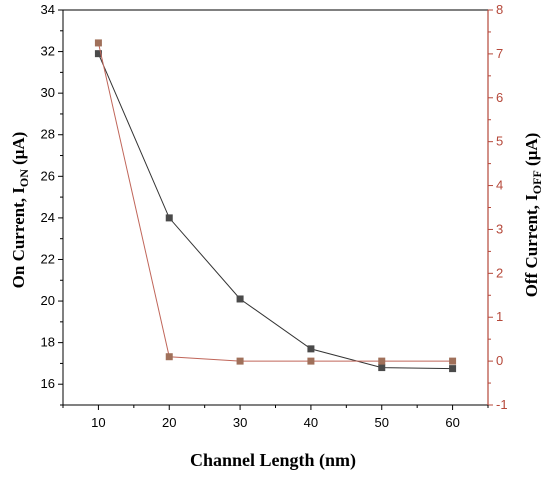 Image resolution: width=550 pixels, height=477 pixels. I want to click on x-tick-label: 60, so click(452, 422).